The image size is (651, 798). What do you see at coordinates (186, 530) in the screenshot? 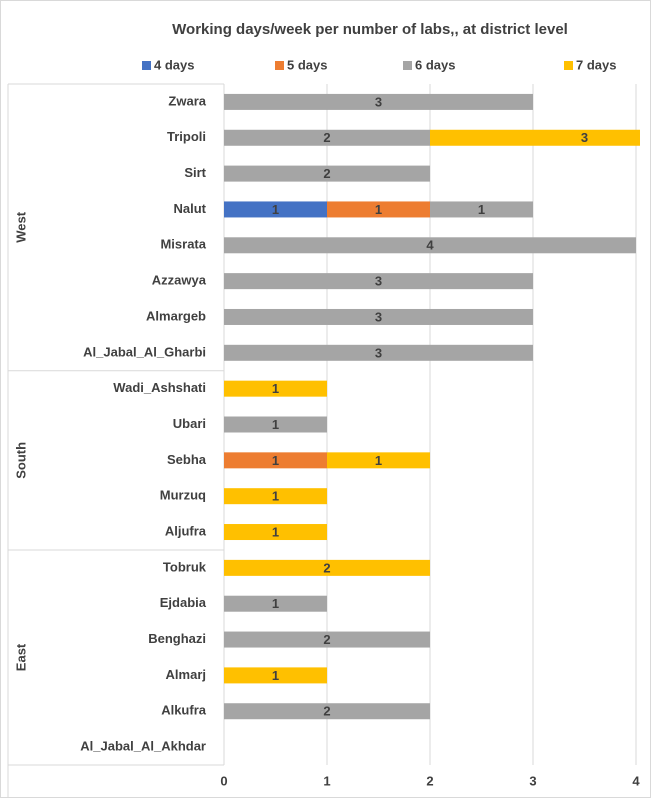
I see `category-label: Aljufra` at bounding box center [186, 530].